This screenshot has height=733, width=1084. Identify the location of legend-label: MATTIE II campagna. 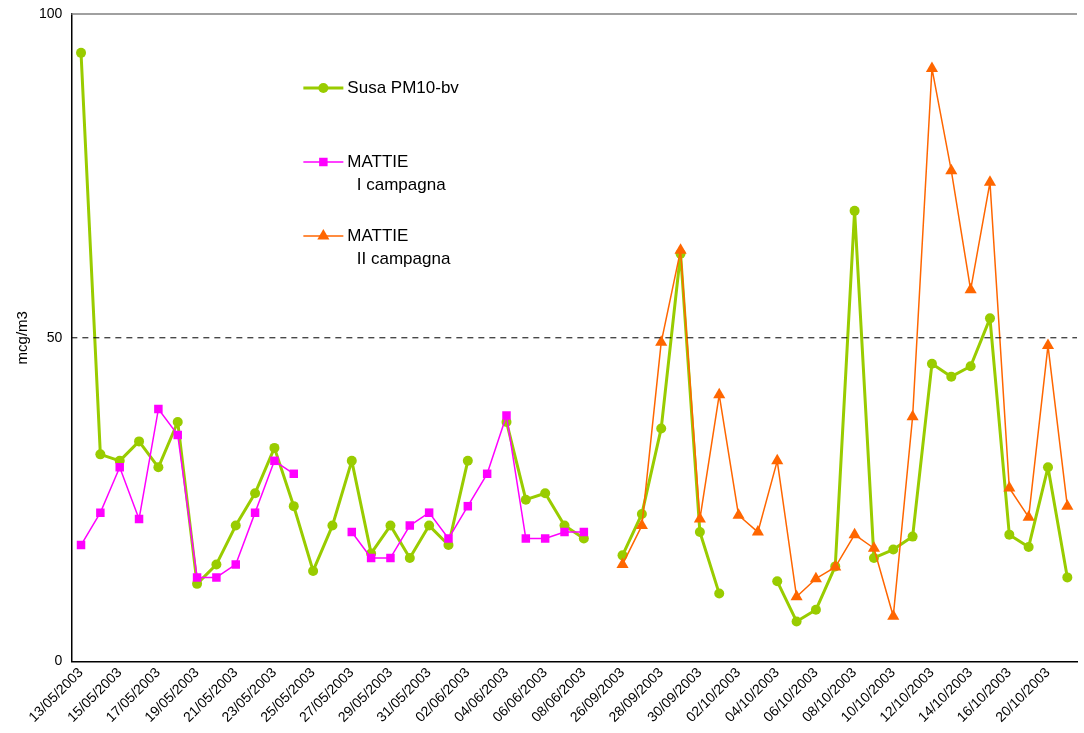
(399, 246).